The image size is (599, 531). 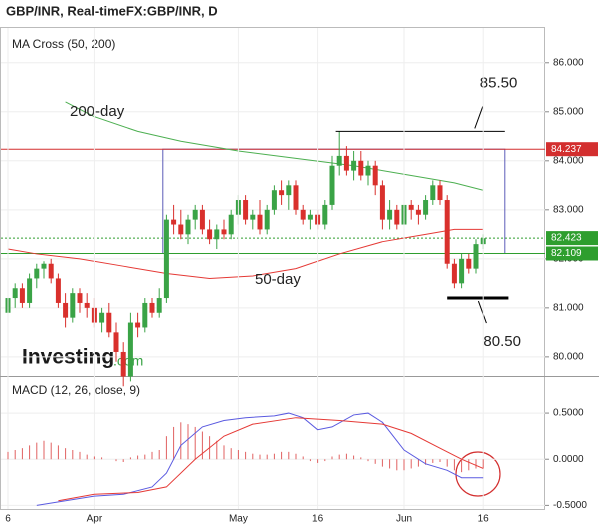 What do you see at coordinates (404, 519) in the screenshot?
I see `x-tick-label: Jun` at bounding box center [404, 519].